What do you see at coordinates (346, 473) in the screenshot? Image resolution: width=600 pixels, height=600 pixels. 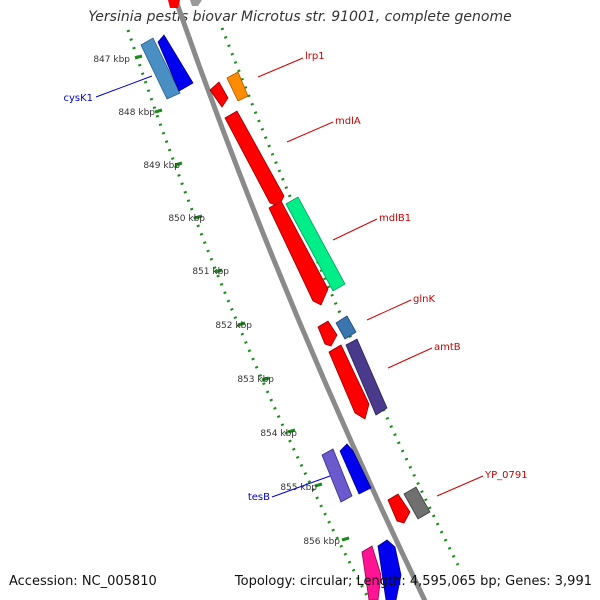 I see `gene-tesB` at bounding box center [346, 473].